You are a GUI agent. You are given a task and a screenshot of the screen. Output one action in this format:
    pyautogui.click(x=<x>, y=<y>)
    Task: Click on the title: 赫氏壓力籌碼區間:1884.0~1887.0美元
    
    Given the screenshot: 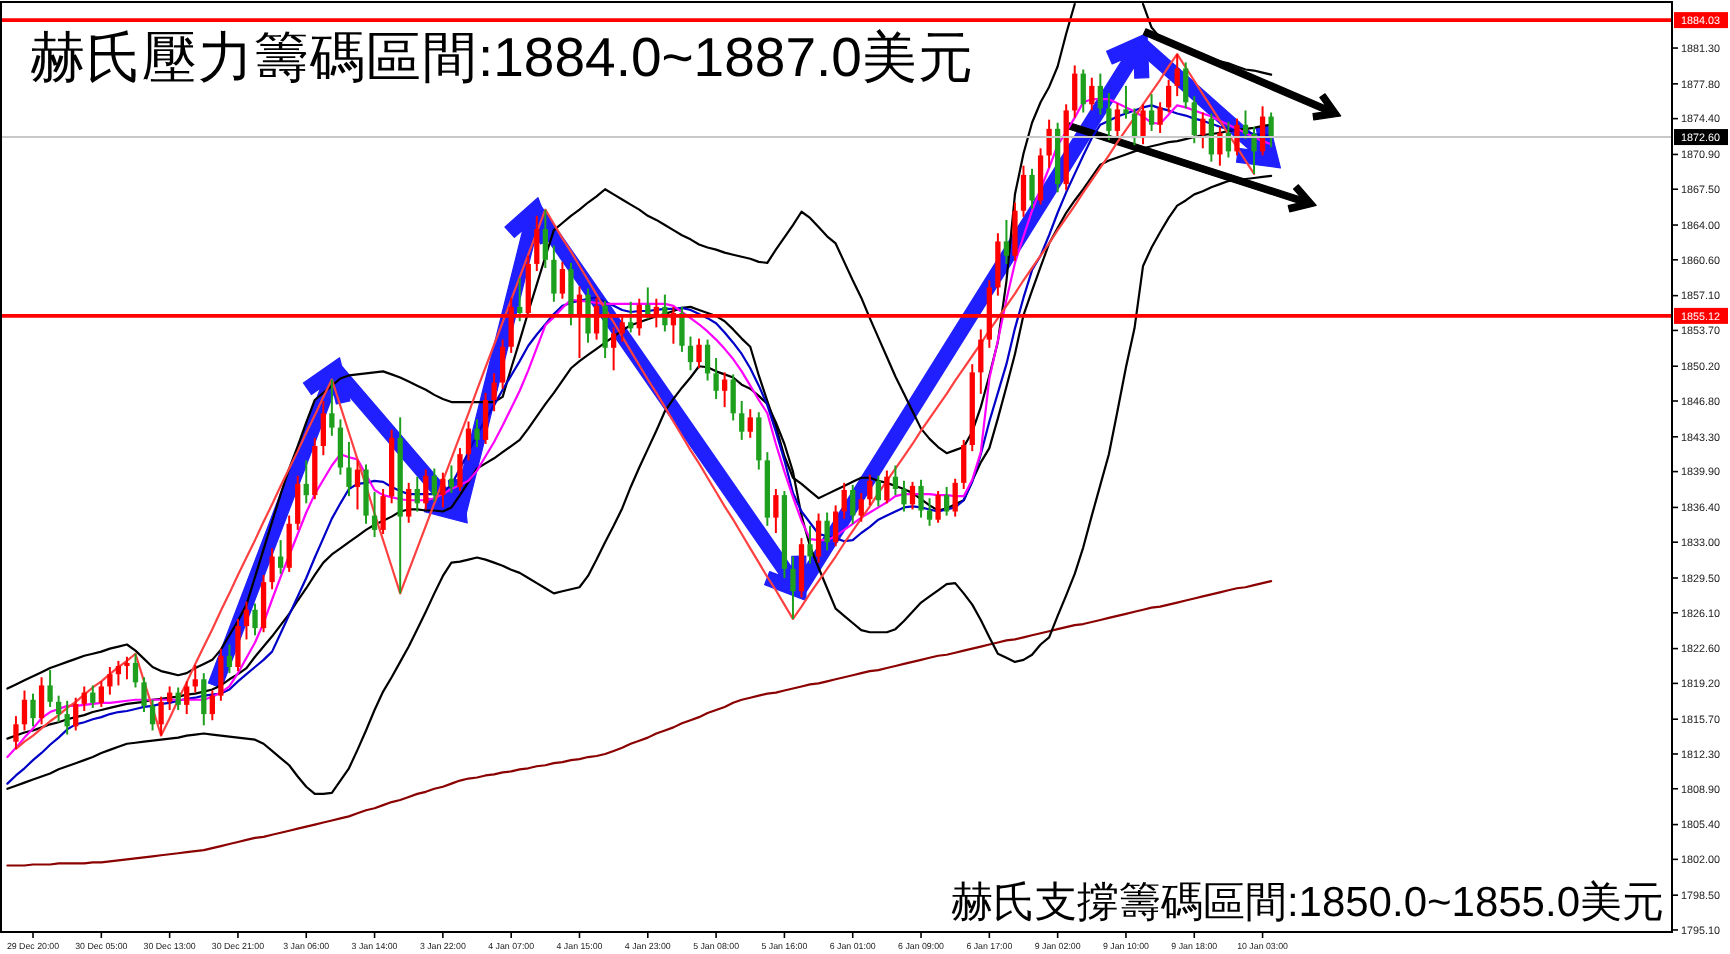 What is the action you would take?
    pyautogui.click(x=502, y=57)
    